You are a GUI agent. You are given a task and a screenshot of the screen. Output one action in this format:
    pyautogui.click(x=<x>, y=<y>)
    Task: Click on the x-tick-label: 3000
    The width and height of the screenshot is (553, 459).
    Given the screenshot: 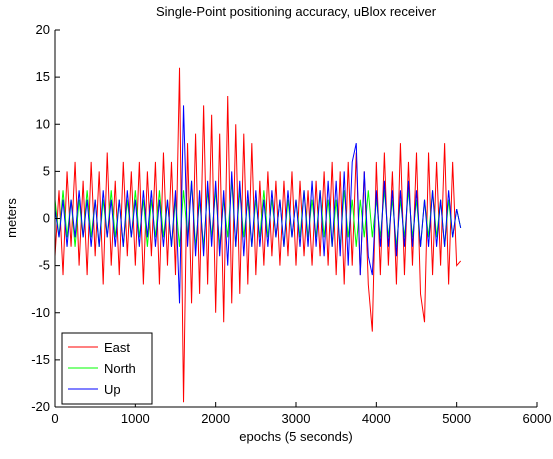 What is the action you would take?
    pyautogui.click(x=296, y=418)
    